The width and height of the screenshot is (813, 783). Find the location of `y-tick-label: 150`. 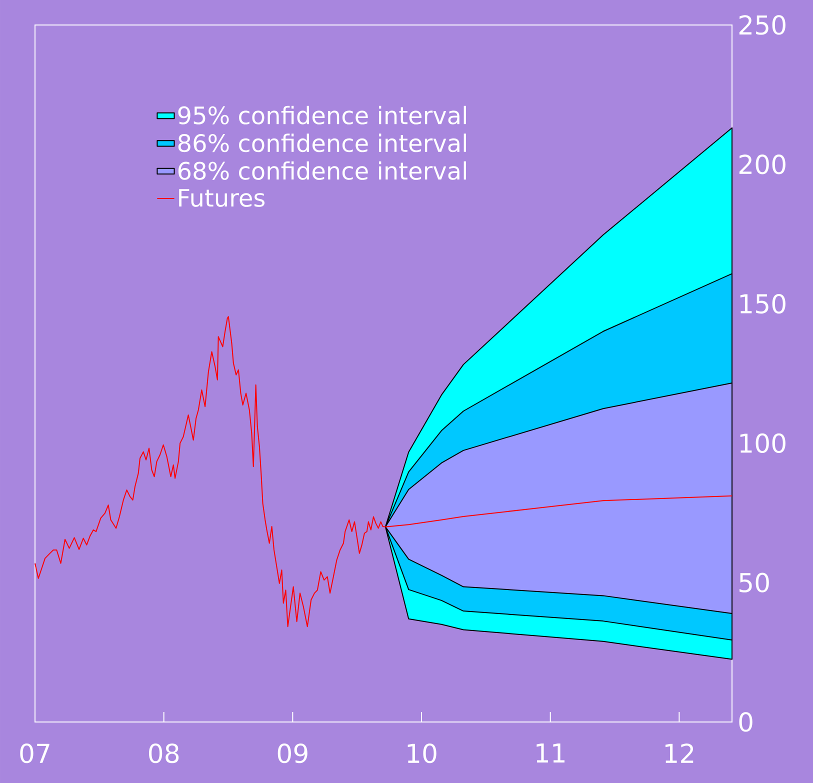

y-tick-label: 150 is located at coordinates (763, 304).